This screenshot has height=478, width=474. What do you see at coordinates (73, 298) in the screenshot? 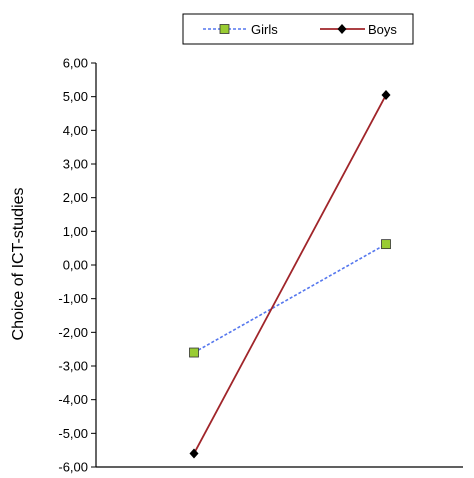
I see `y-tick-label: -1,00` at bounding box center [73, 298].